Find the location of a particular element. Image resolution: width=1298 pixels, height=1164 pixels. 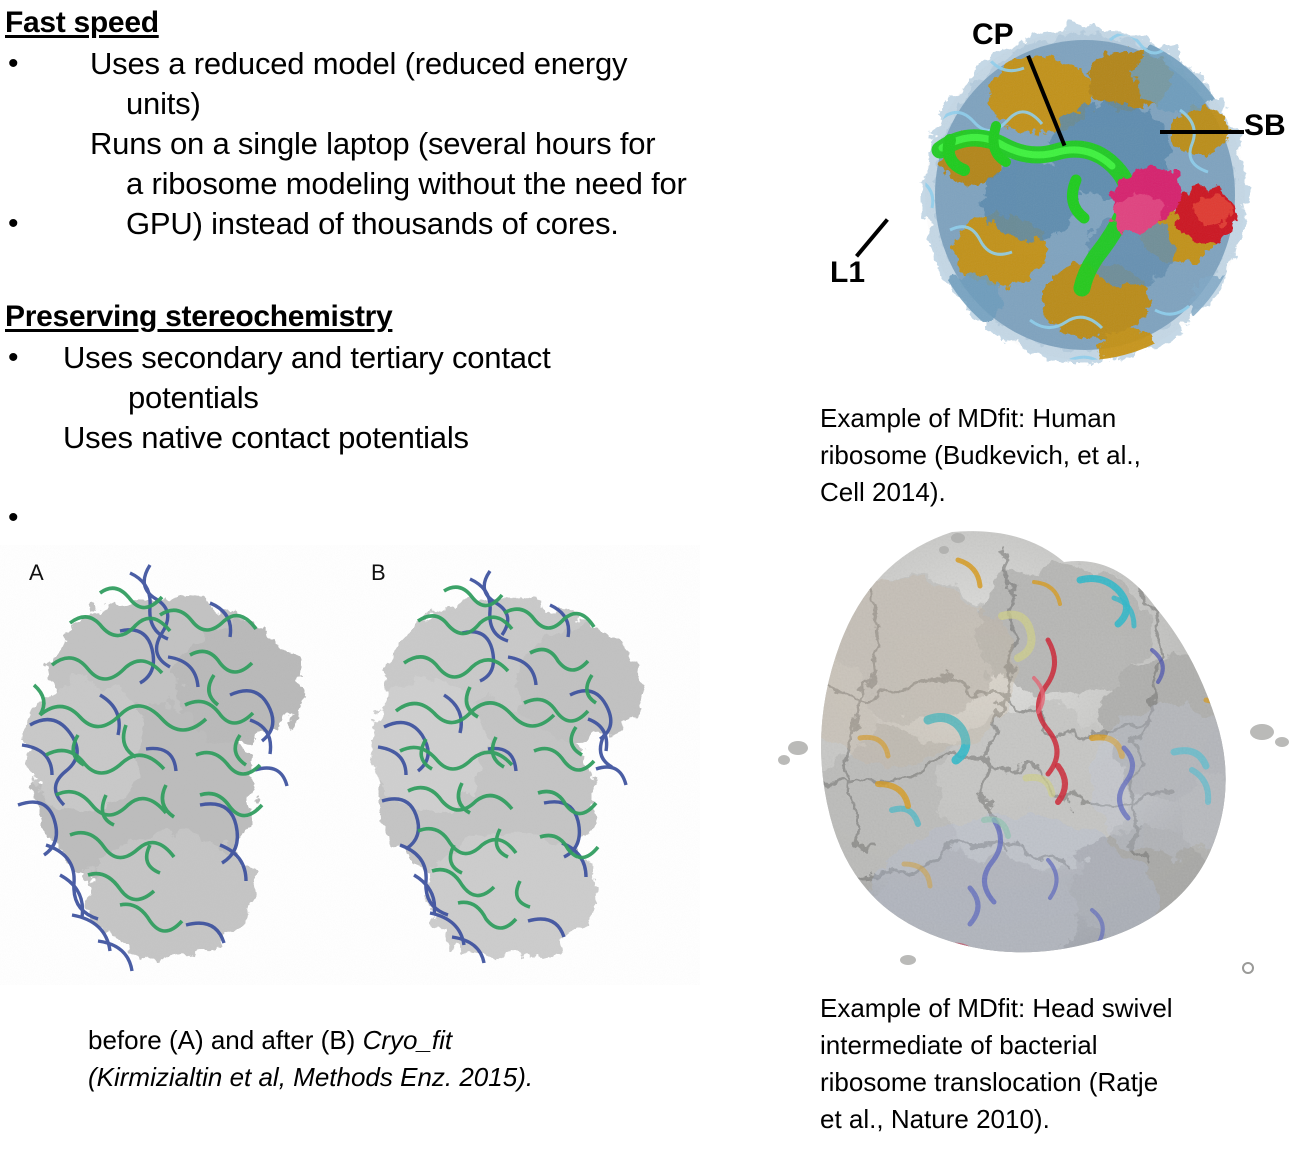

ribosome-surface-body is located at coordinates (1023, 742).